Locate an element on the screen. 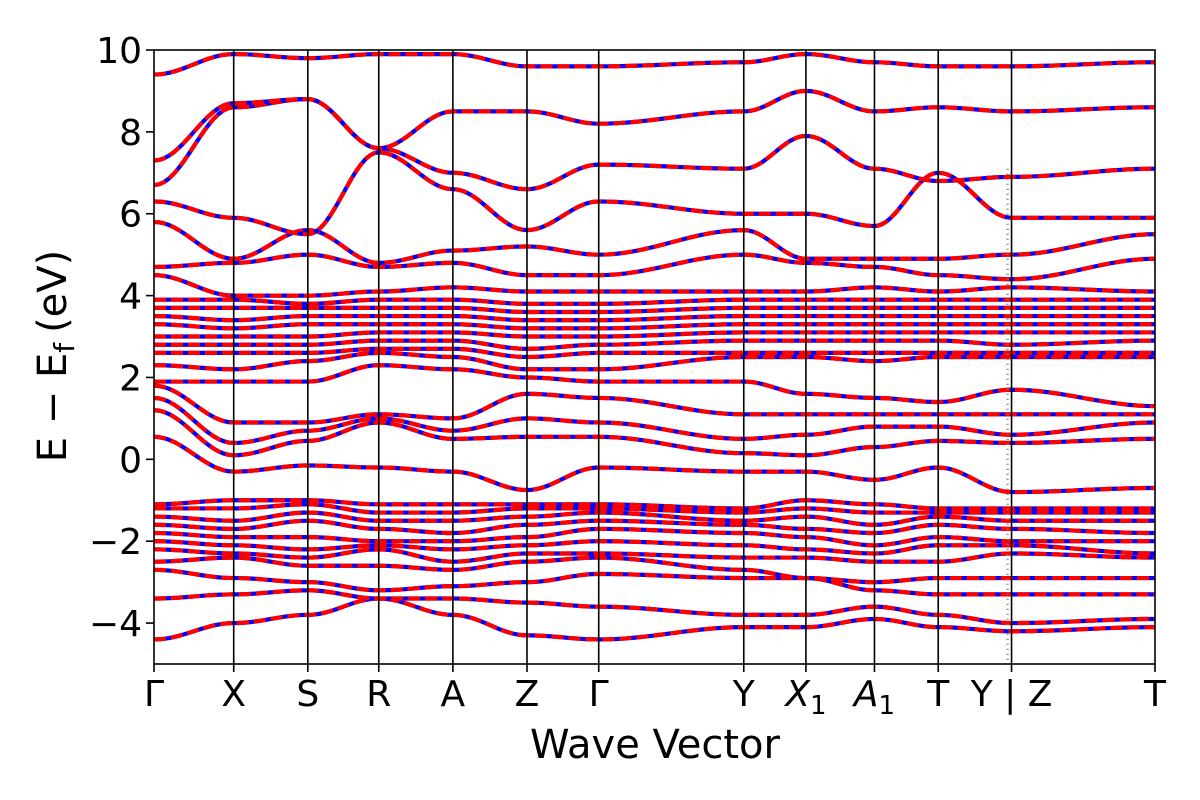 The height and width of the screenshot is (800, 1200). x-tick-label: A is located at coordinates (453, 694).